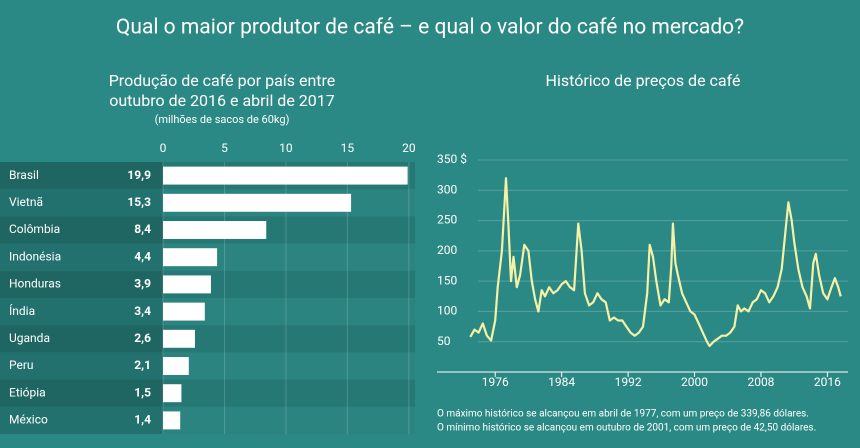 Image resolution: width=860 pixels, height=448 pixels. Describe the element at coordinates (348, 148) in the screenshot. I see `x-tick-label: 15` at that location.